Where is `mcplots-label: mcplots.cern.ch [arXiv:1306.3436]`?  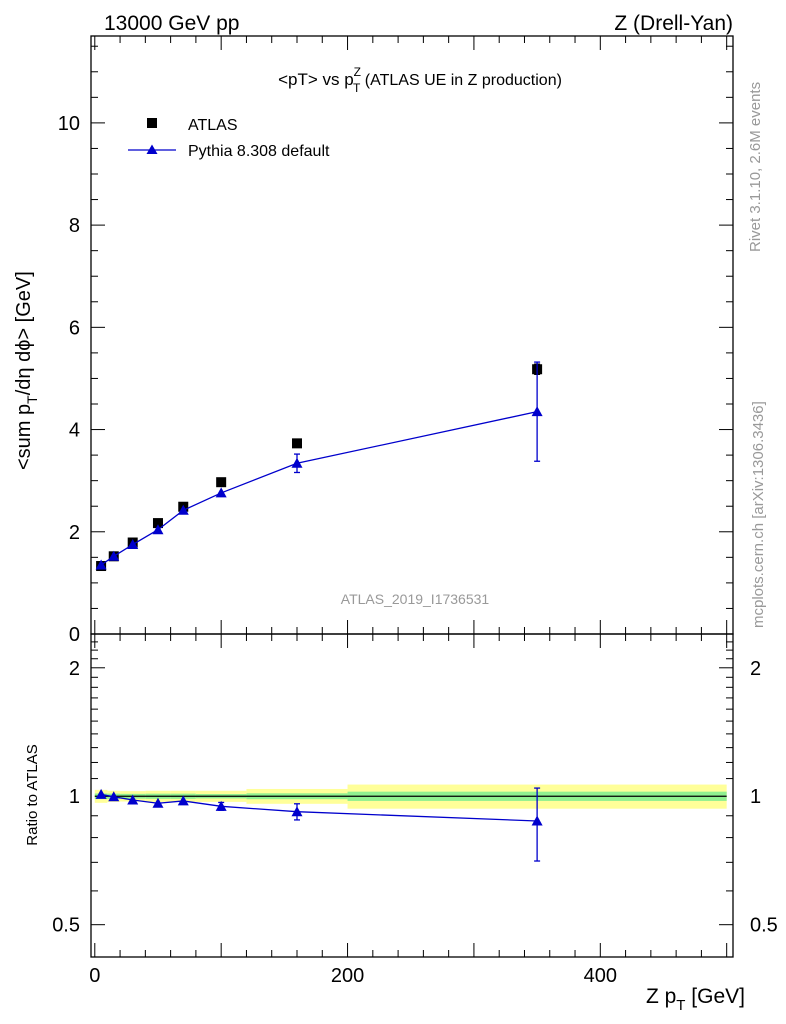
mcplots-label: mcplots.cern.ch [arXiv:1306.3436] is located at coordinates (758, 514).